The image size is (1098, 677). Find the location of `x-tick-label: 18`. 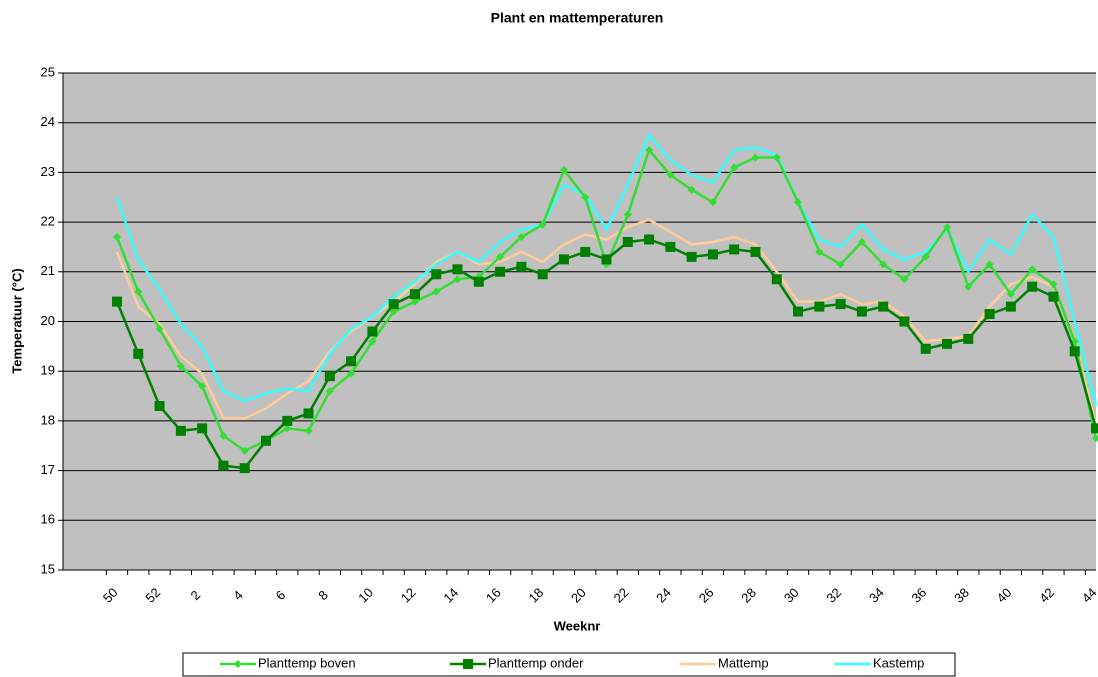

x-tick-label: 18 is located at coordinates (535, 595).